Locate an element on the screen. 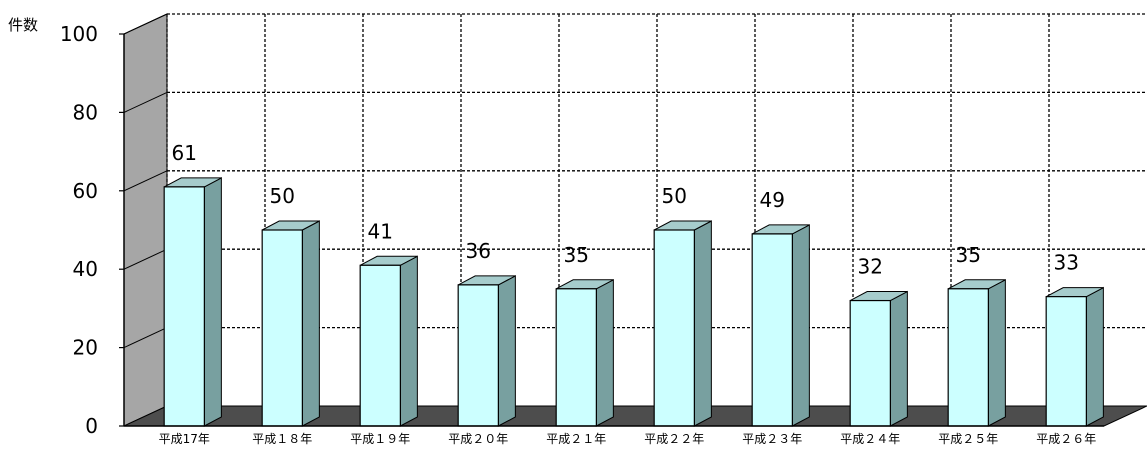  x-tick-label: 平成１８年 is located at coordinates (282, 439).